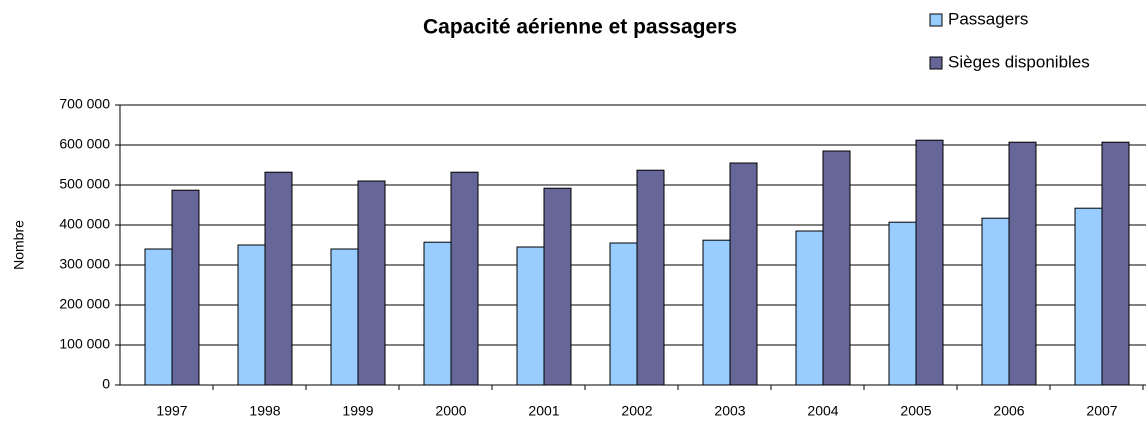 The height and width of the screenshot is (423, 1146). What do you see at coordinates (915, 411) in the screenshot?
I see `x-tick-label: 2005` at bounding box center [915, 411].